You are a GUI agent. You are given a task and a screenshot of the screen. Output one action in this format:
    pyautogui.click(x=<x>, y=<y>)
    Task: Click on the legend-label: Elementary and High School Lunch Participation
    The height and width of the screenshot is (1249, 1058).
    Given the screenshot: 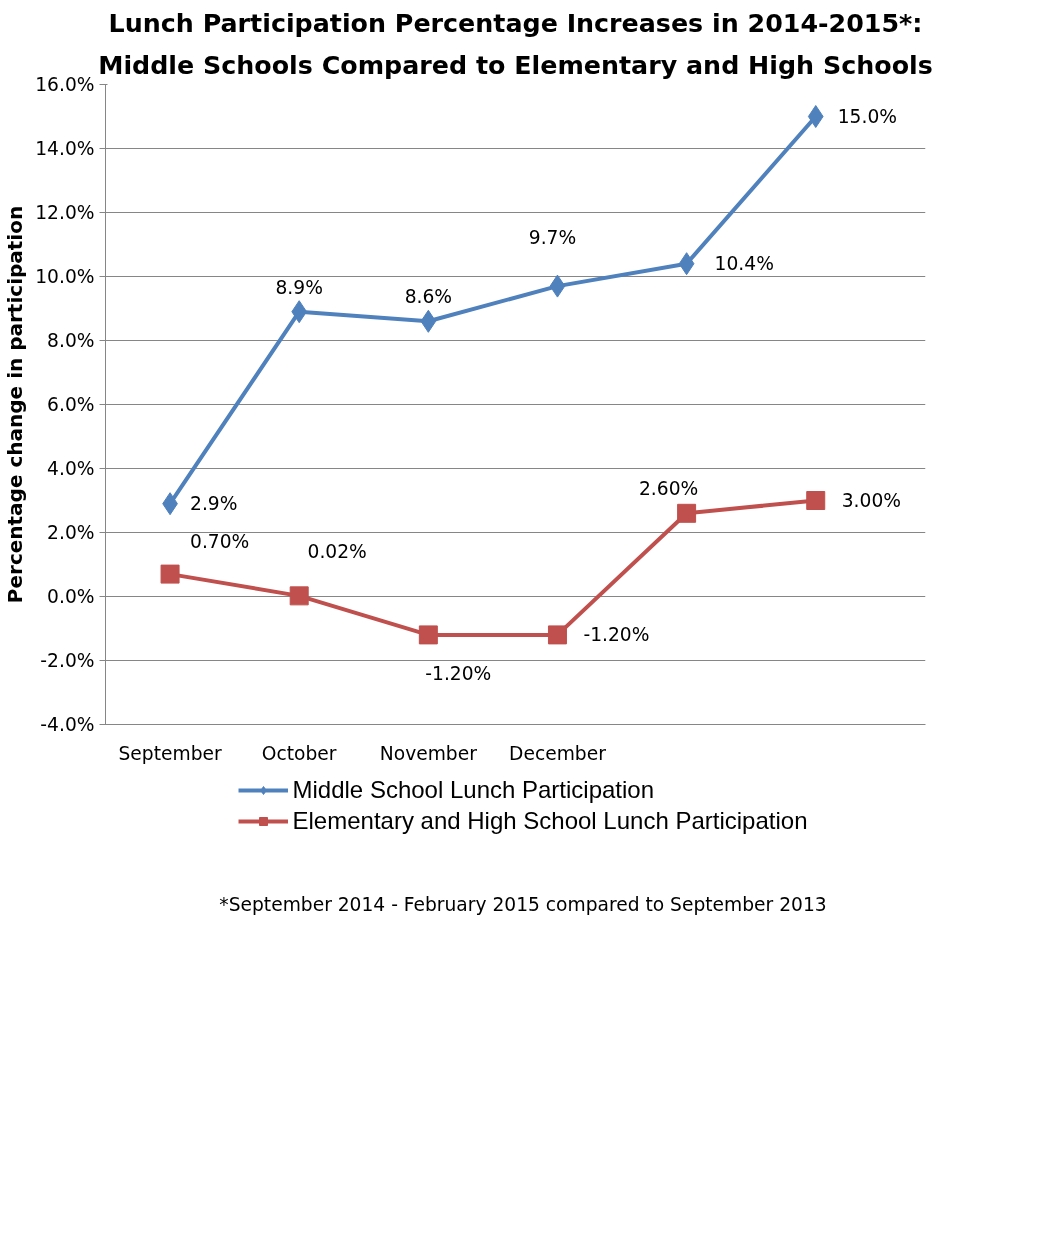 What is the action you would take?
    pyautogui.click(x=550, y=821)
    